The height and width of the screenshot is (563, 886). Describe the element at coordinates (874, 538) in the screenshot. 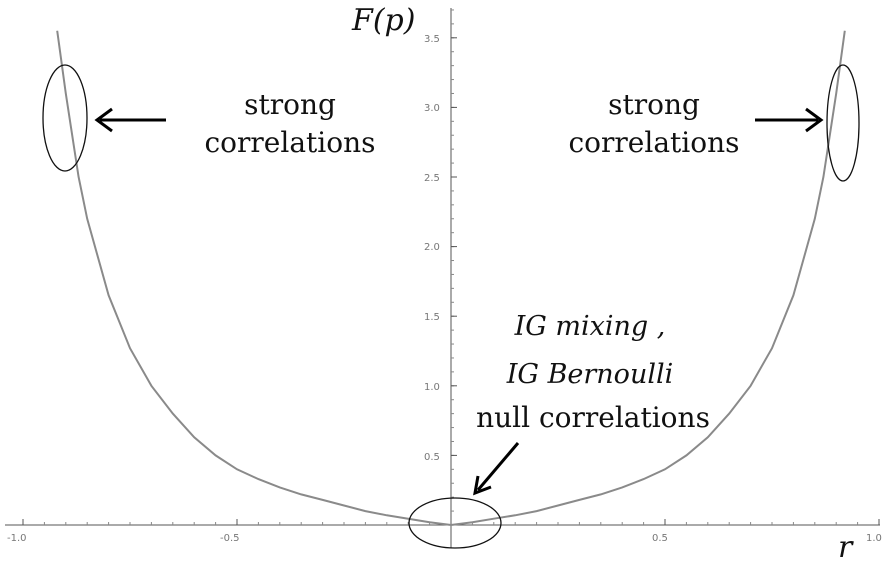

I see `x-tick-label: 1.0` at that location.